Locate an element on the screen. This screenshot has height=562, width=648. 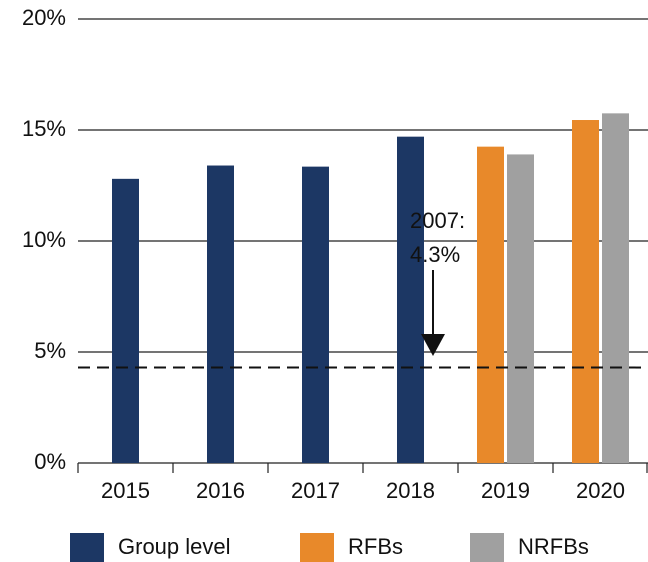
legend-label: Group level is located at coordinates (174, 546).